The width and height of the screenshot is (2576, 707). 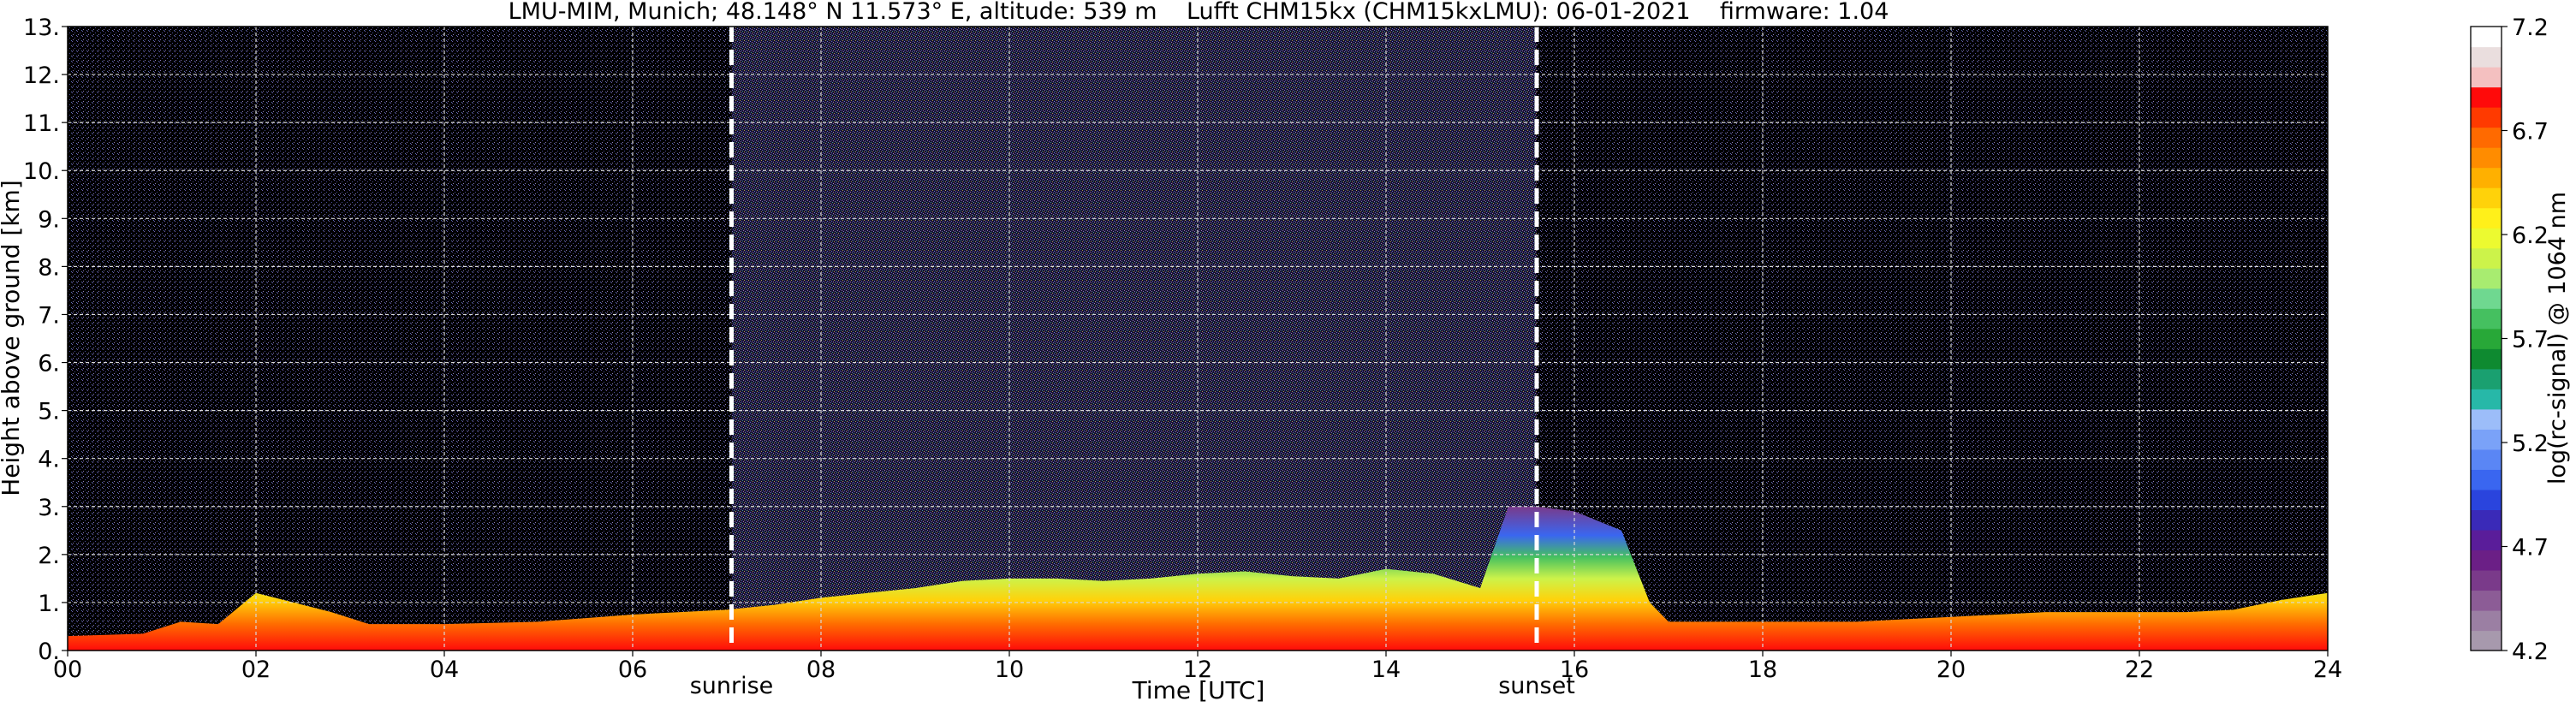 I want to click on colorbar-tick-label: 5.7, so click(x=2531, y=340).